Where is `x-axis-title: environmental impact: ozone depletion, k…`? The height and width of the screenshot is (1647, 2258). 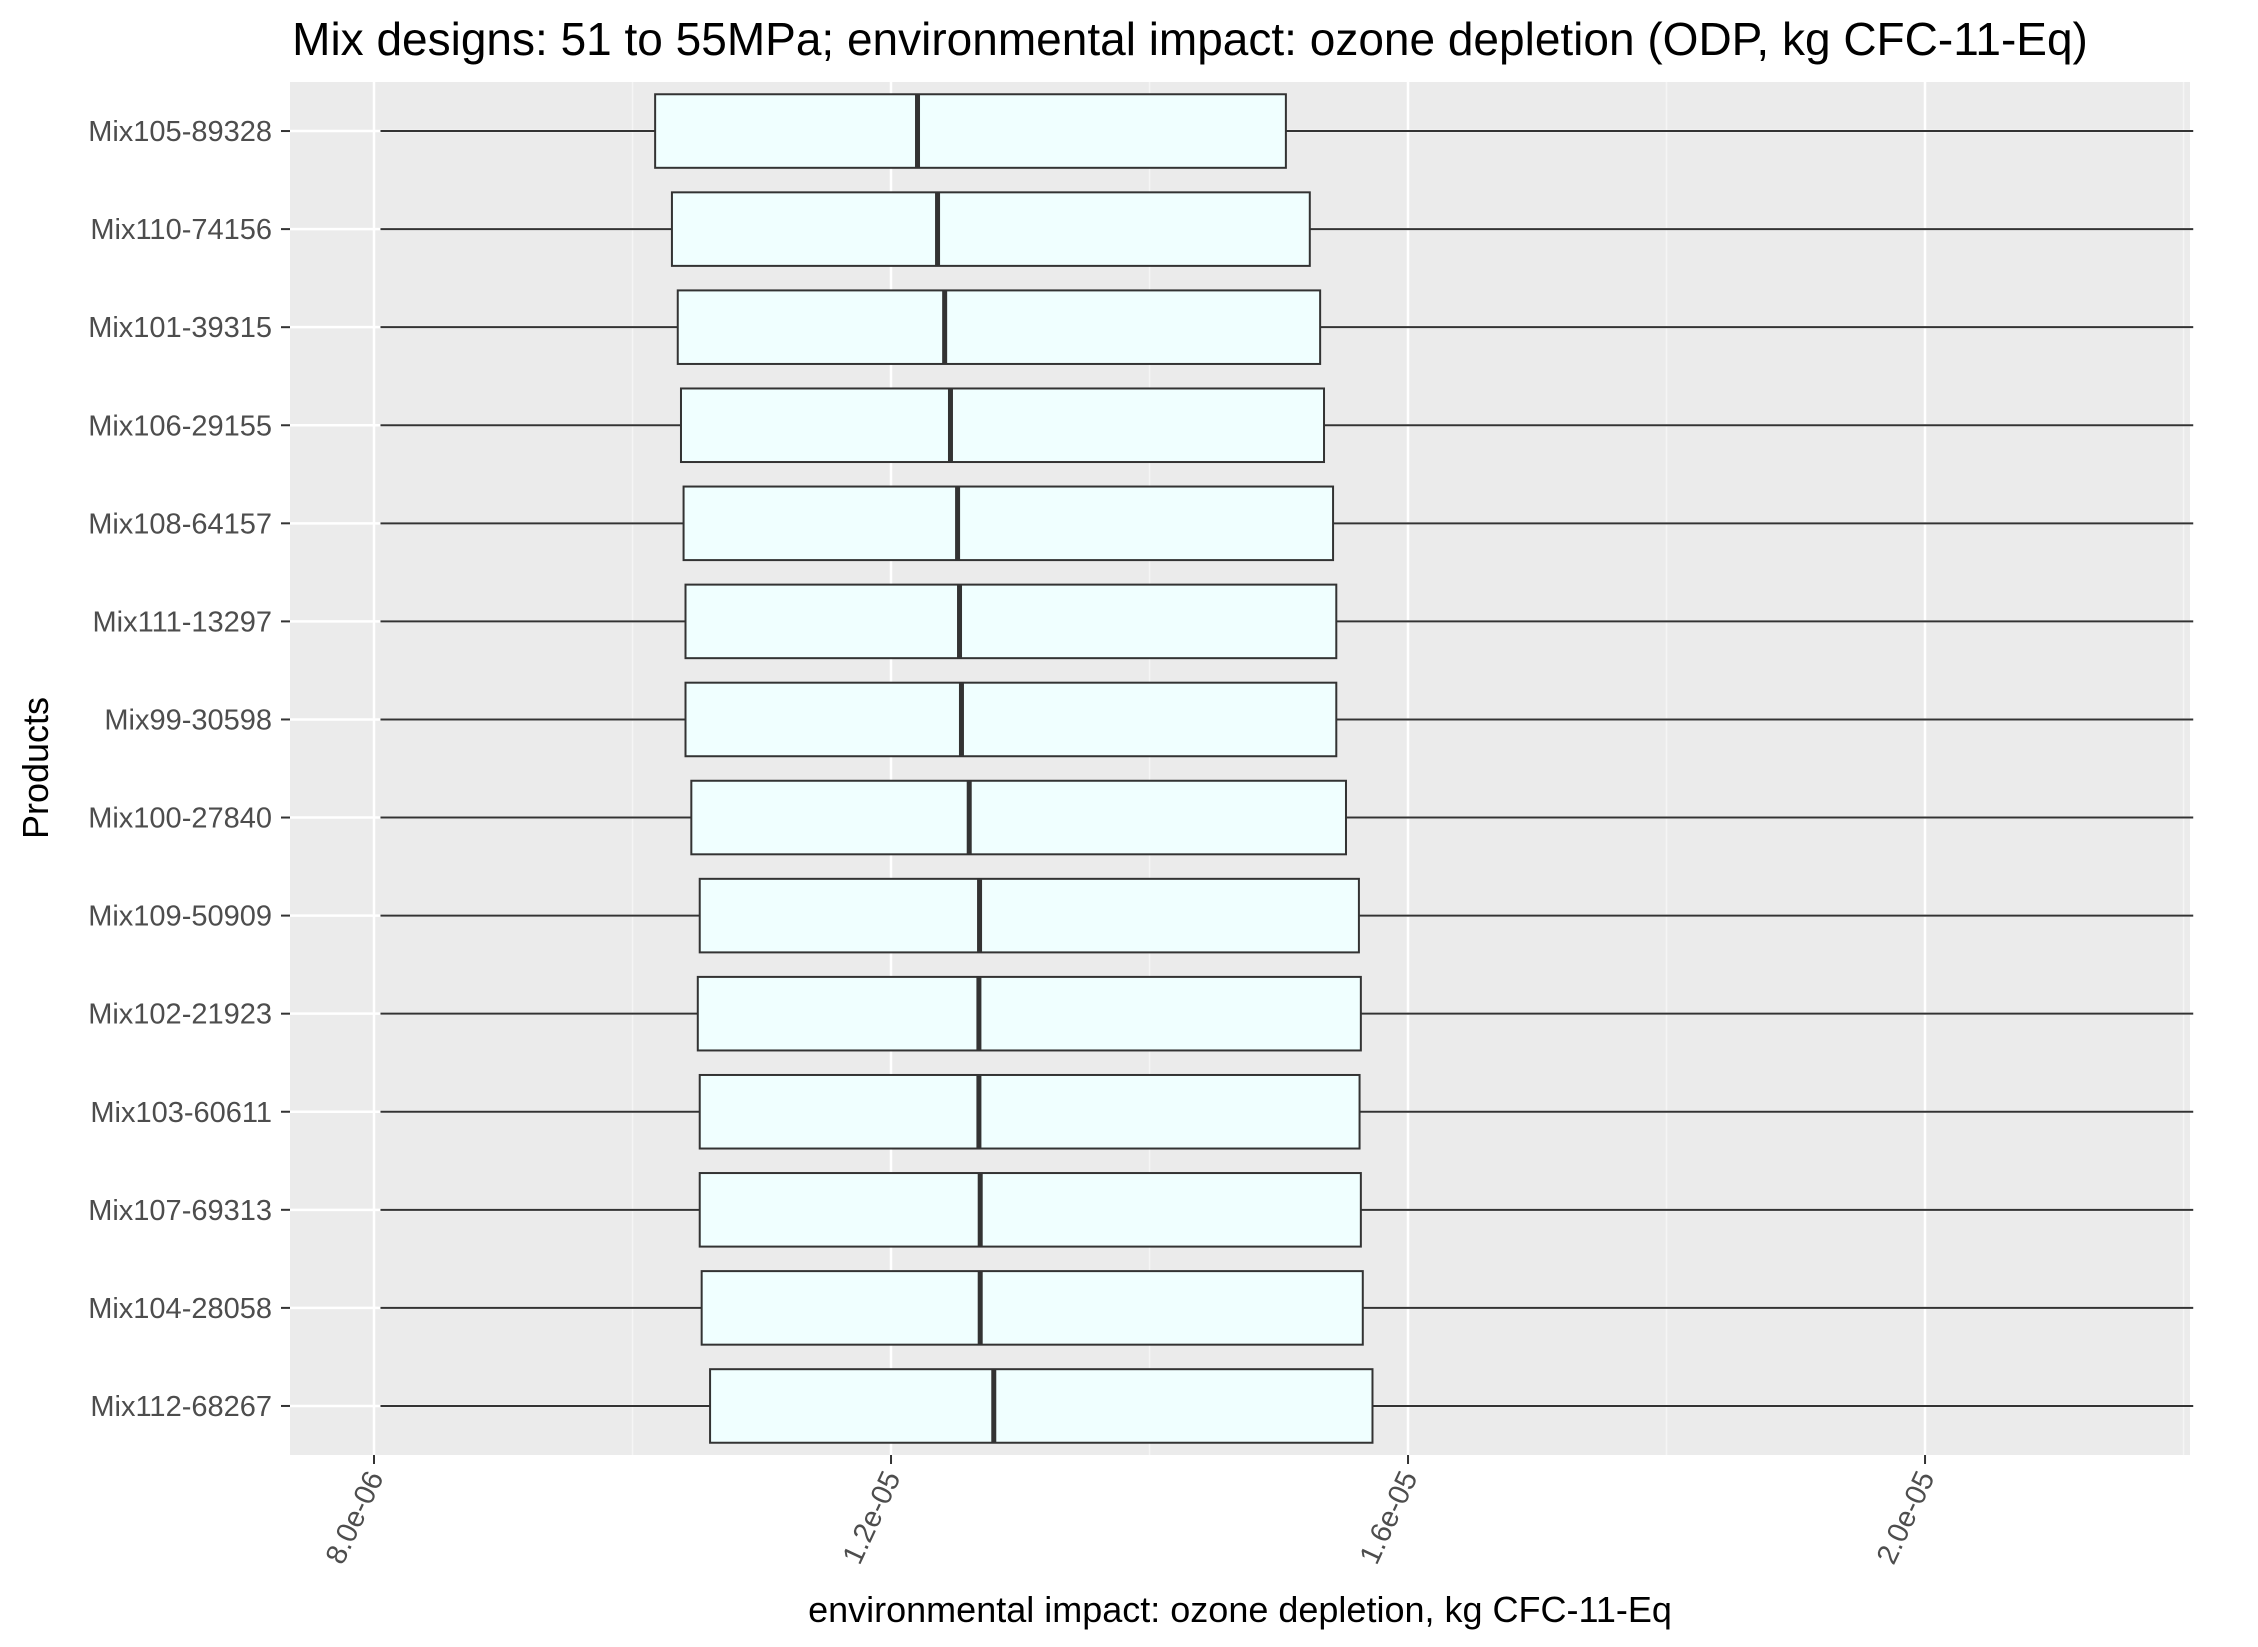 x-axis-title: environmental impact: ozone depletion, k… is located at coordinates (1240, 1609).